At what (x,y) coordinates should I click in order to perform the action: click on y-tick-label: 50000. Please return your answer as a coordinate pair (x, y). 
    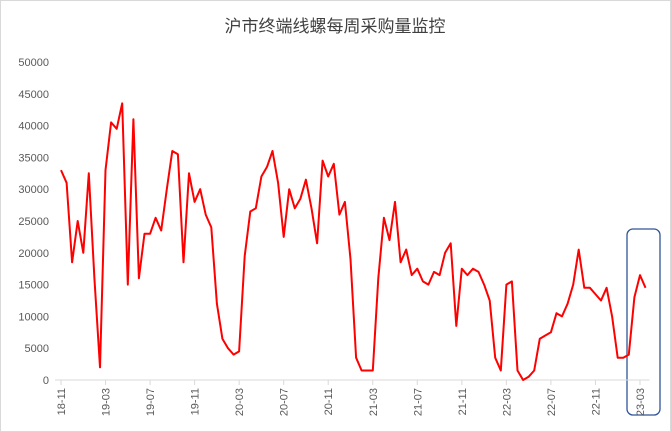
    Looking at the image, I should click on (33, 63).